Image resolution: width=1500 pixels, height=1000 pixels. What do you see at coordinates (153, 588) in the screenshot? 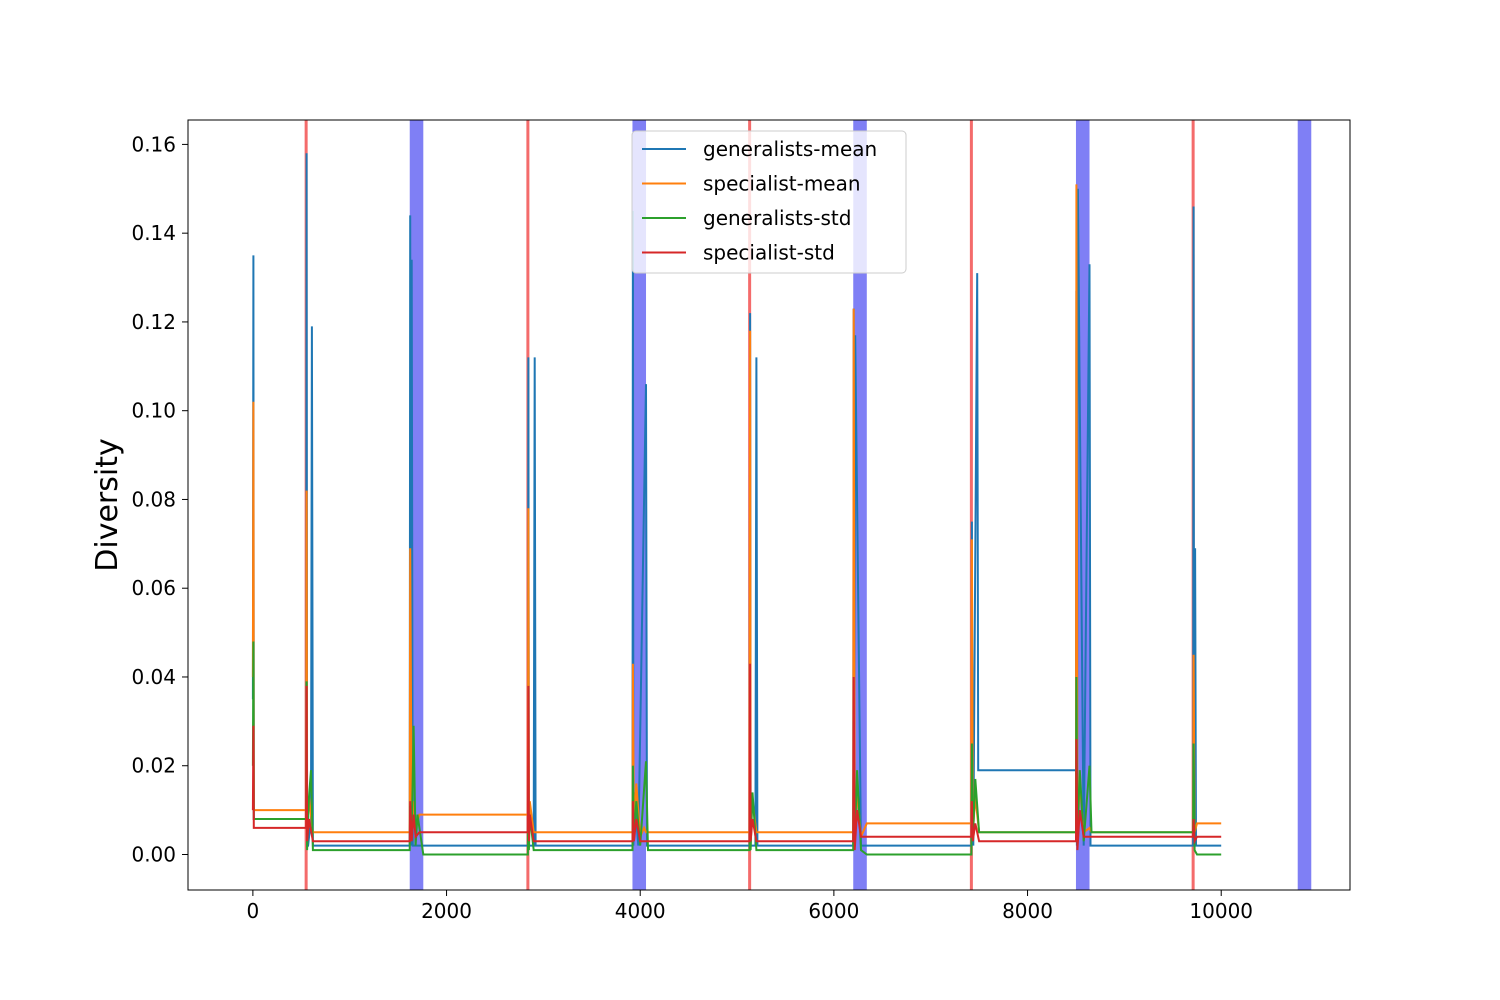
I see `y-tick-label: 0.06` at bounding box center [153, 588].